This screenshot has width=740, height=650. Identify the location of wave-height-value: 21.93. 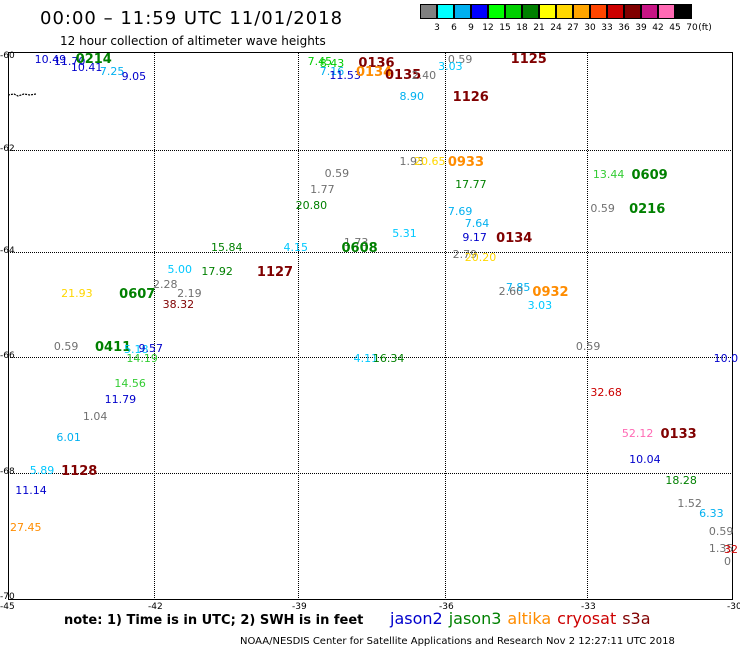
(77, 293).